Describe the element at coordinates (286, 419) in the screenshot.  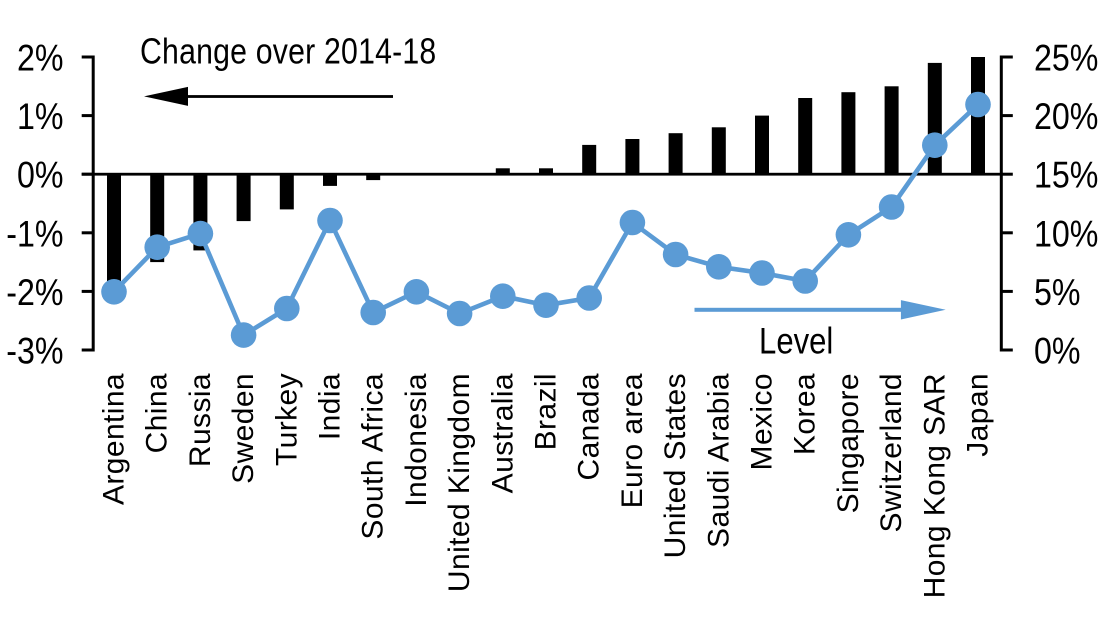
I see `svg-text: Turkey` at that location.